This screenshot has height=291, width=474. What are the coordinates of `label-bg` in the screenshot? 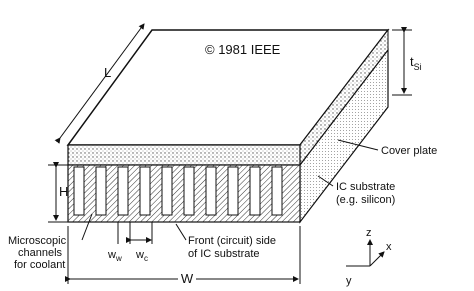 It's located at (187, 279).